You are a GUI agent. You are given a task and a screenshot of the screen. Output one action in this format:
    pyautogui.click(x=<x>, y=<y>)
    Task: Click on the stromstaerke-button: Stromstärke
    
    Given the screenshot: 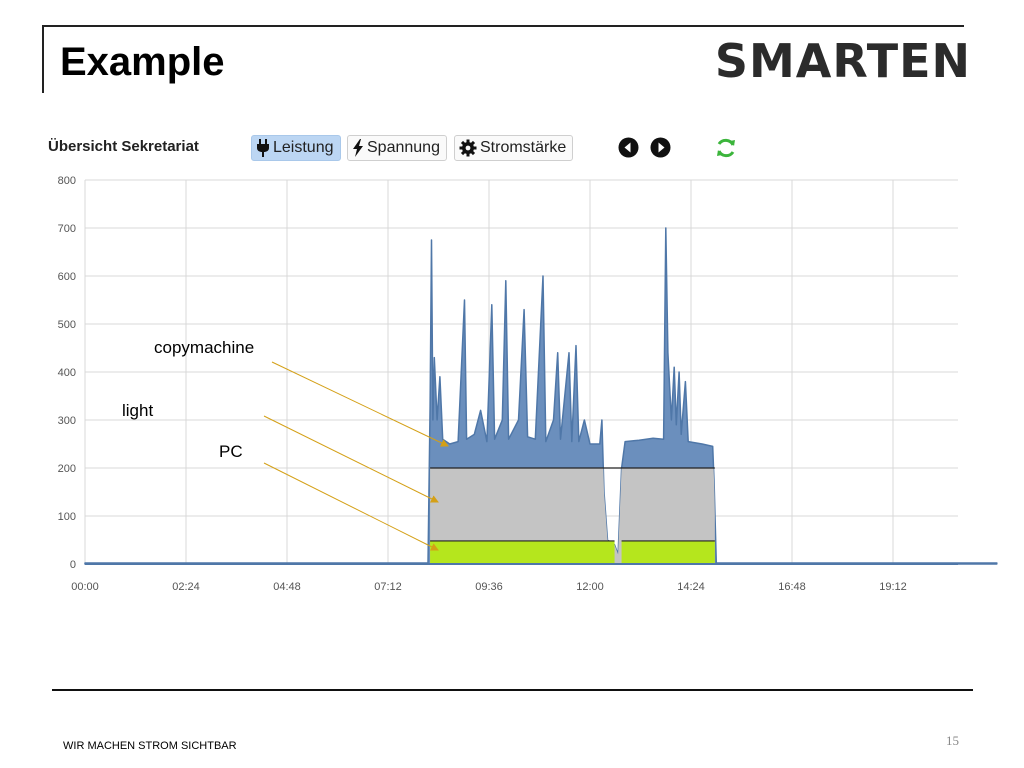 What is the action you would take?
    pyautogui.click(x=514, y=148)
    